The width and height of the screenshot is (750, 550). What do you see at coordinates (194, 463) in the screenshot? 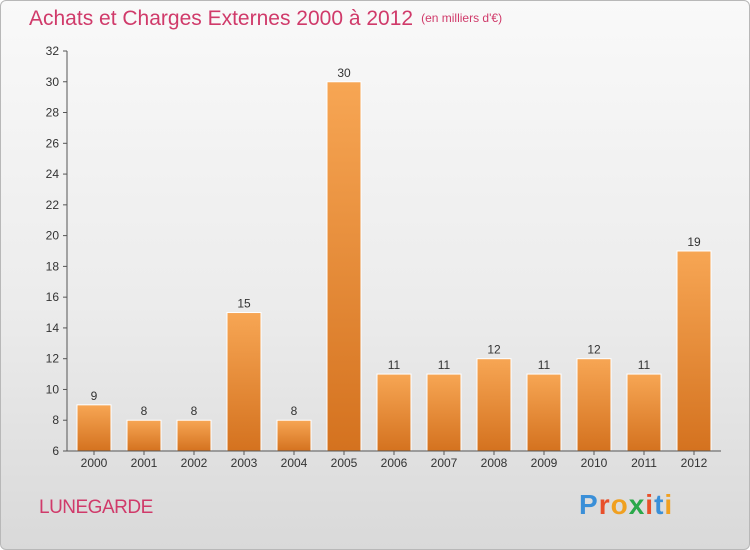
I see `x-tick-label: 2002` at bounding box center [194, 463].